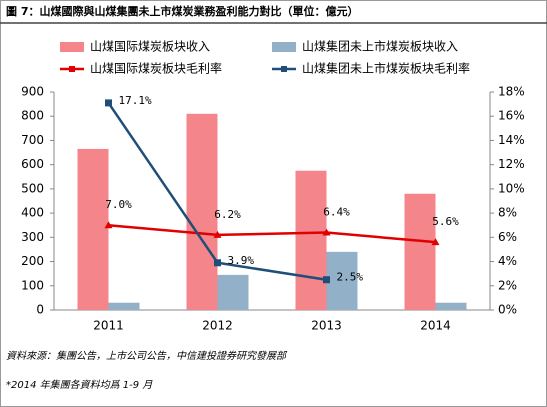 The width and height of the screenshot is (547, 407). I want to click on value-label: 5.6%, so click(445, 221).